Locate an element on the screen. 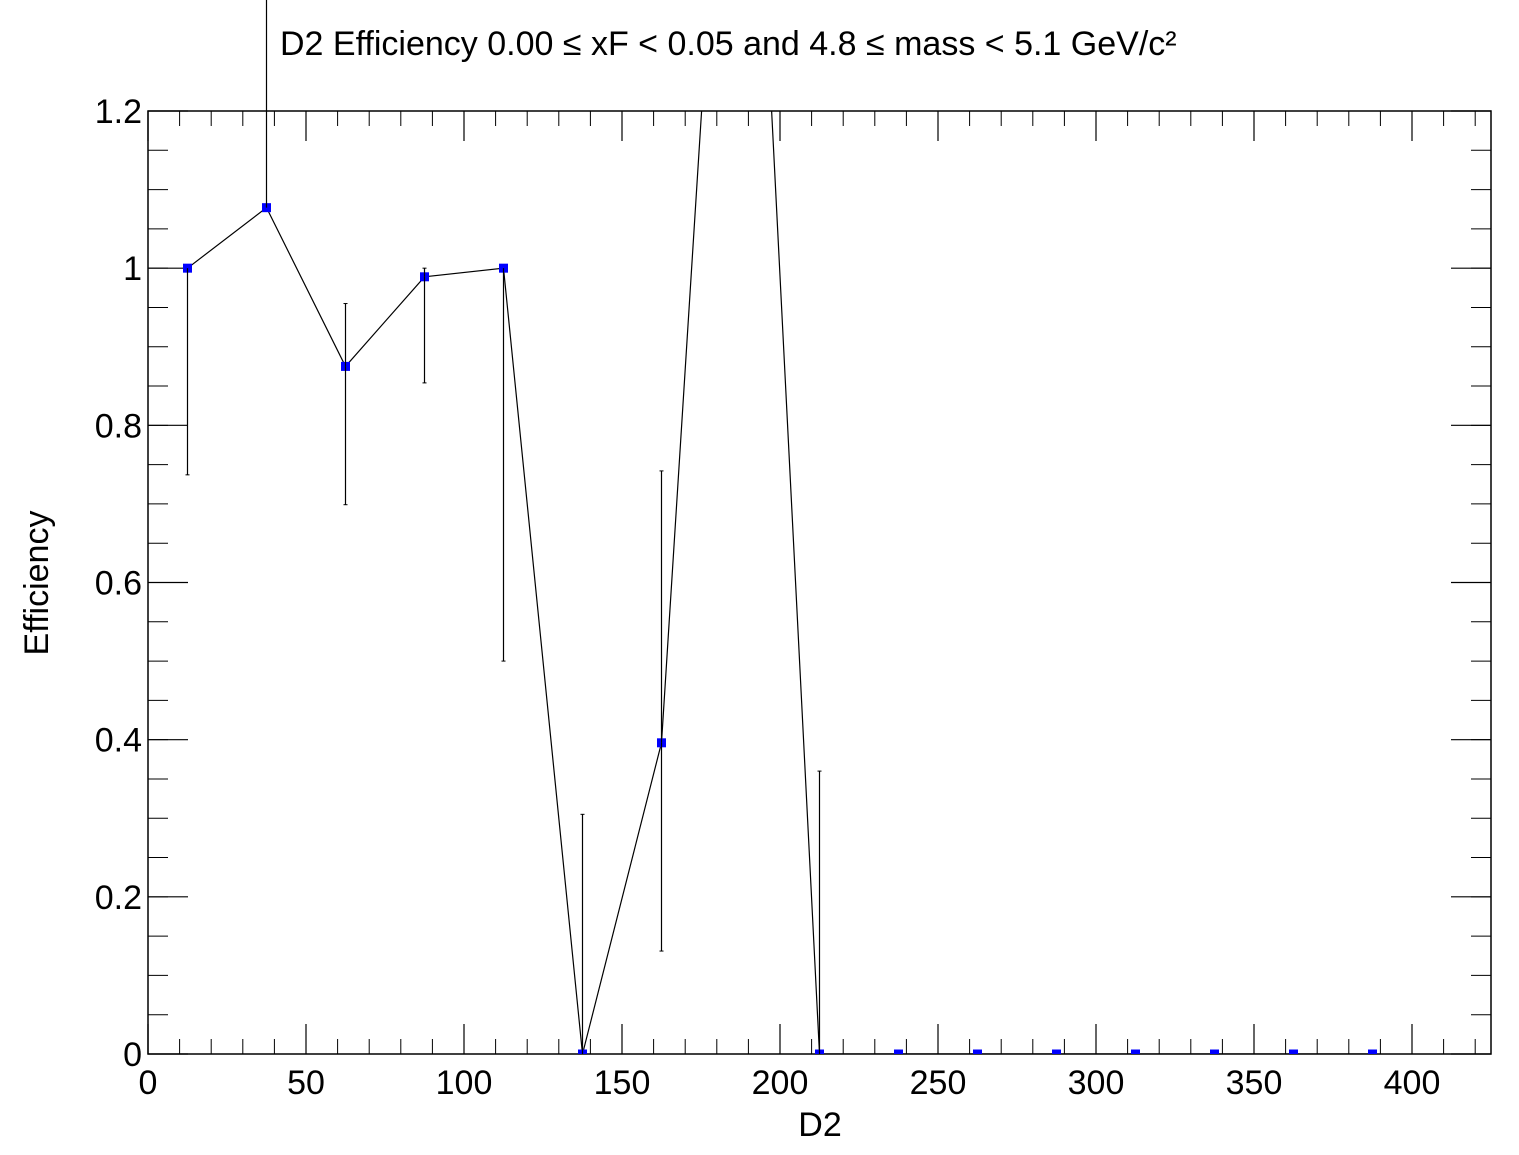  x-tick-label: 0 is located at coordinates (148, 1083).